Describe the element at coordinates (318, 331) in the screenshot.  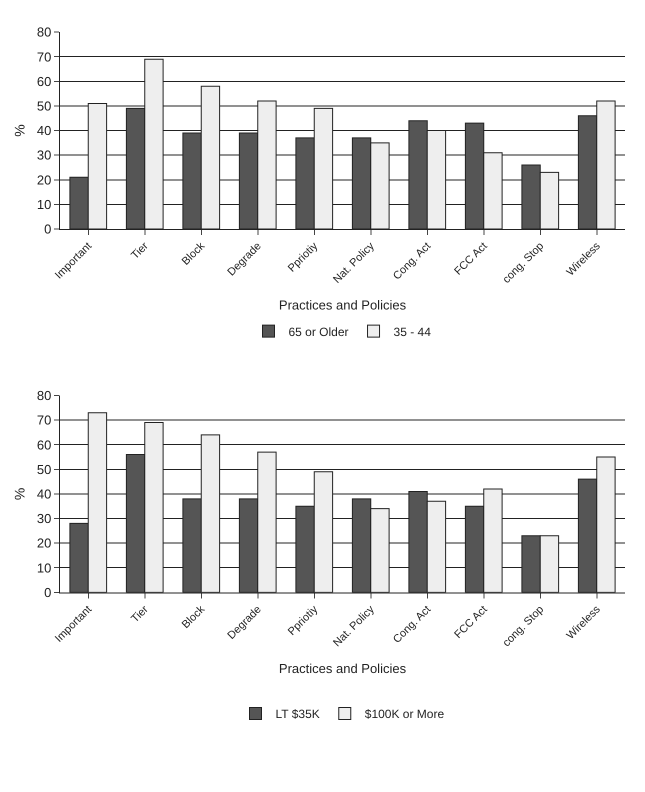
I see `legend-label: 65 or Older` at that location.